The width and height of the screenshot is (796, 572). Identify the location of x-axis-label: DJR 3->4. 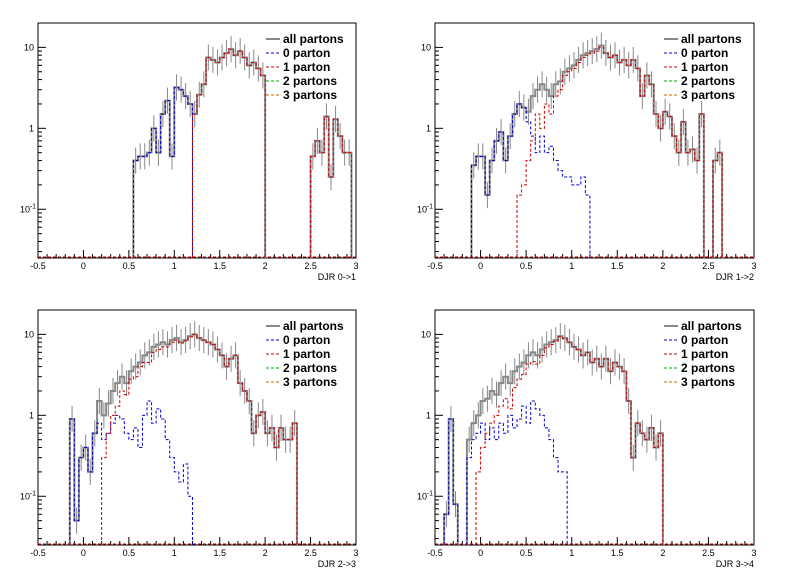
(735, 564).